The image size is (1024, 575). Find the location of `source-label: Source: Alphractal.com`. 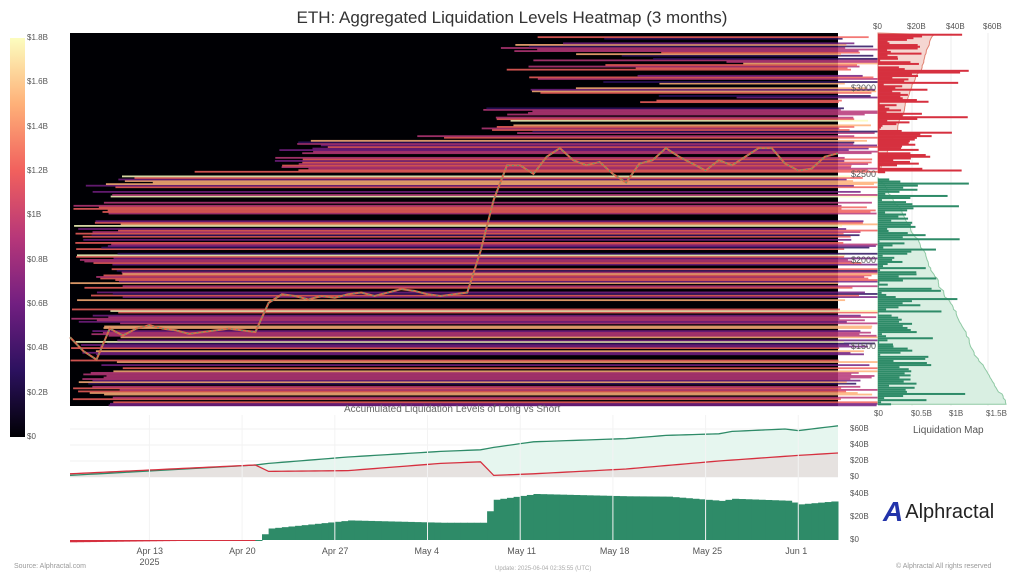

source-label: Source: Alphractal.com is located at coordinates (50, 566).